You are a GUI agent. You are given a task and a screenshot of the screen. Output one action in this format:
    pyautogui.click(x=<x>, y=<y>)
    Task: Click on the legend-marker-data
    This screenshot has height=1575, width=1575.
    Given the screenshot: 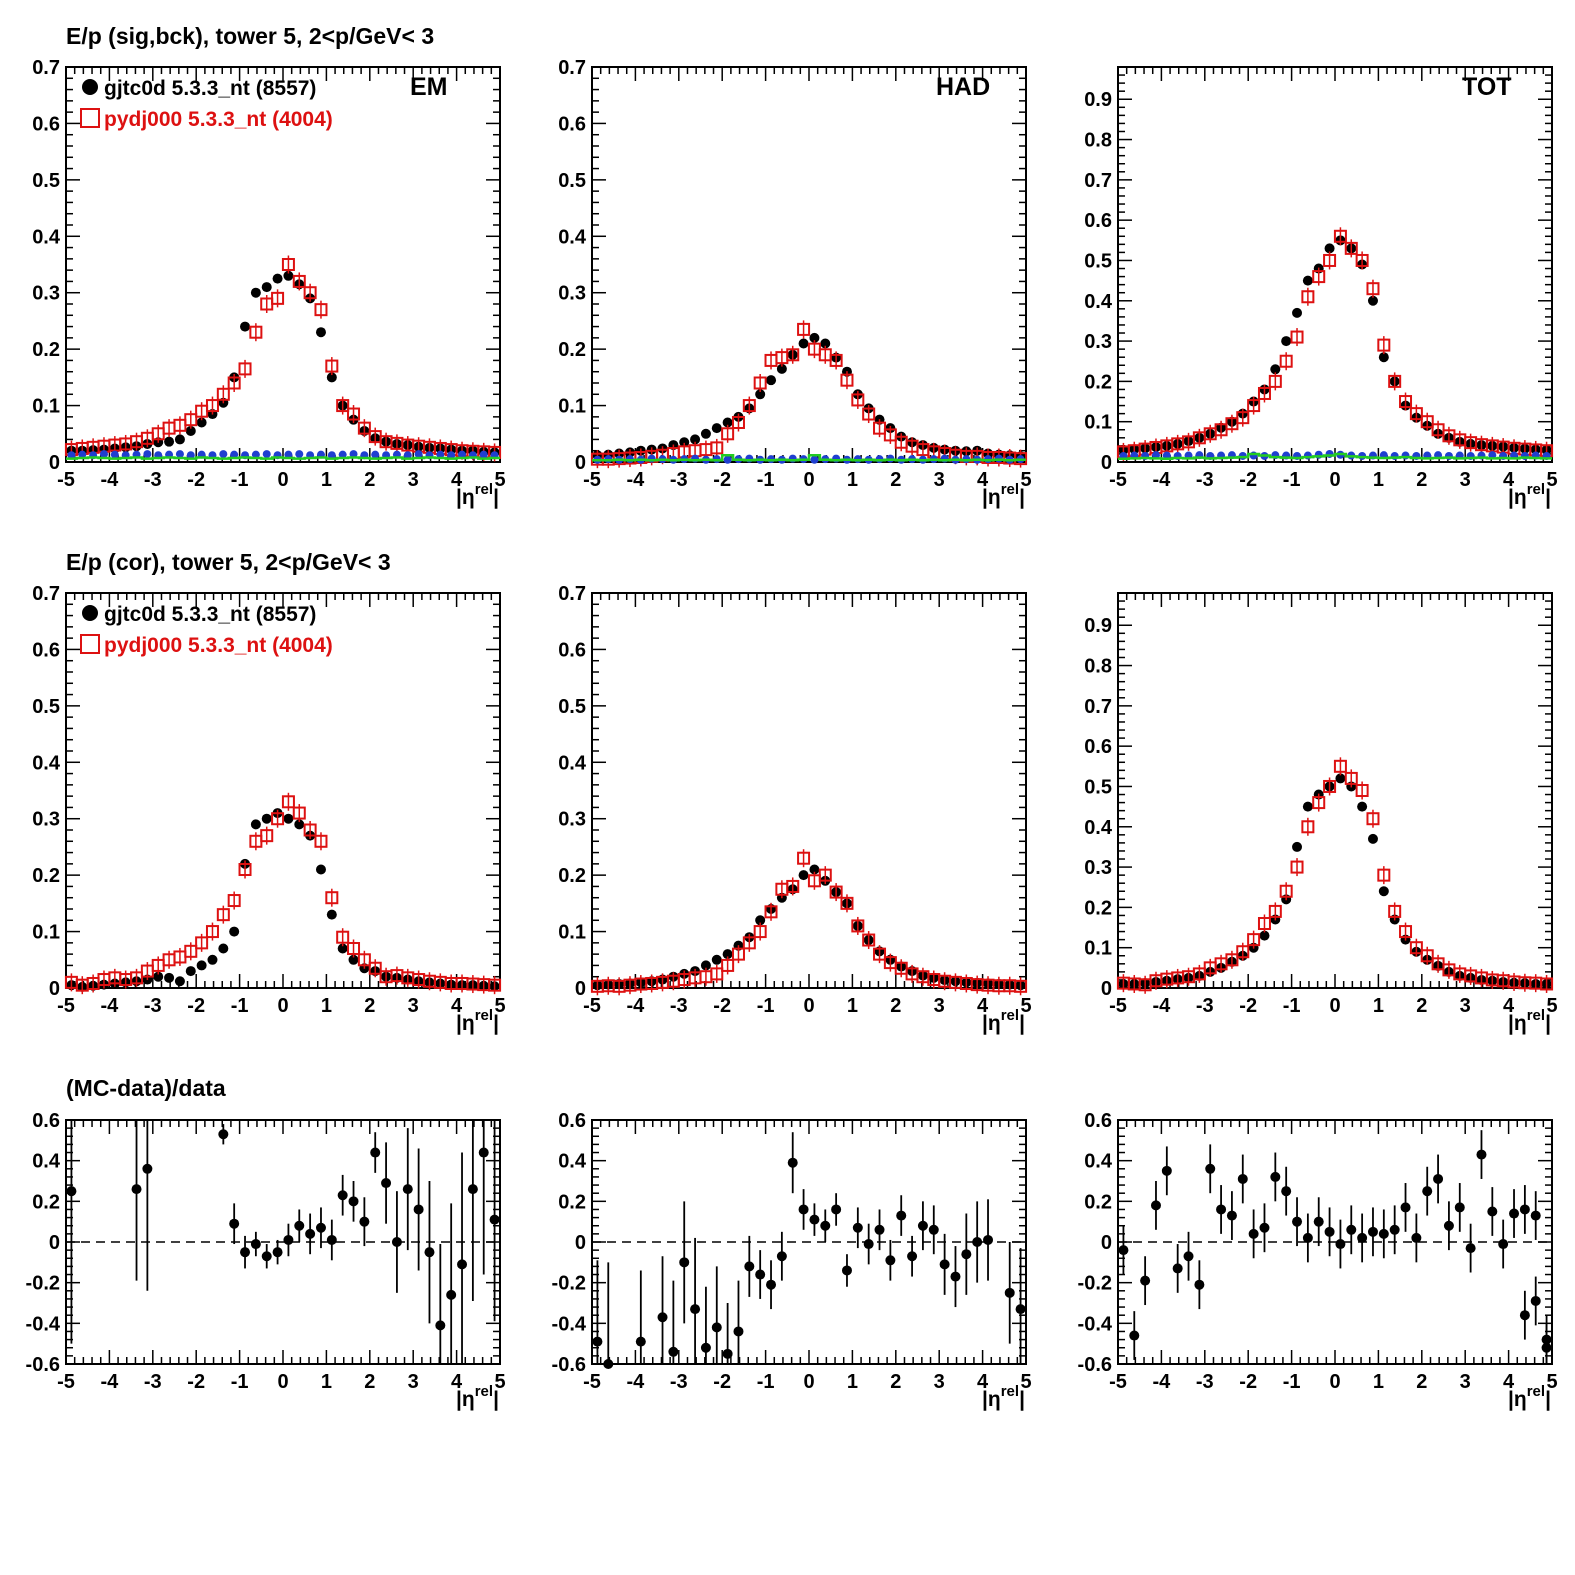 What is the action you would take?
    pyautogui.click(x=90, y=87)
    